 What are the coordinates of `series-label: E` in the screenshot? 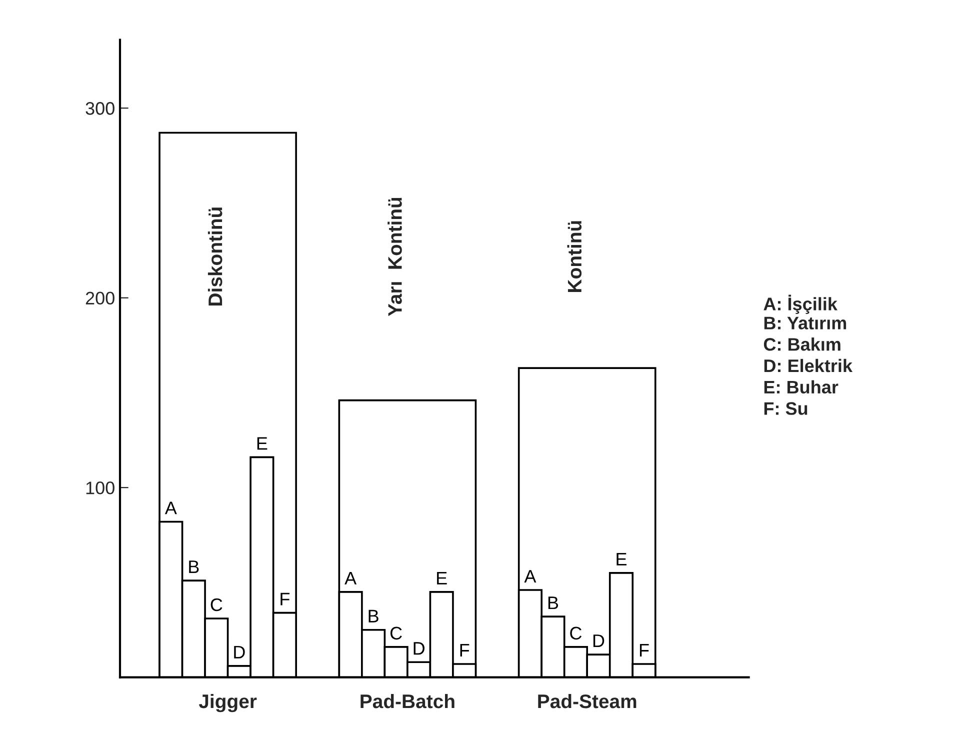 It's located at (262, 443).